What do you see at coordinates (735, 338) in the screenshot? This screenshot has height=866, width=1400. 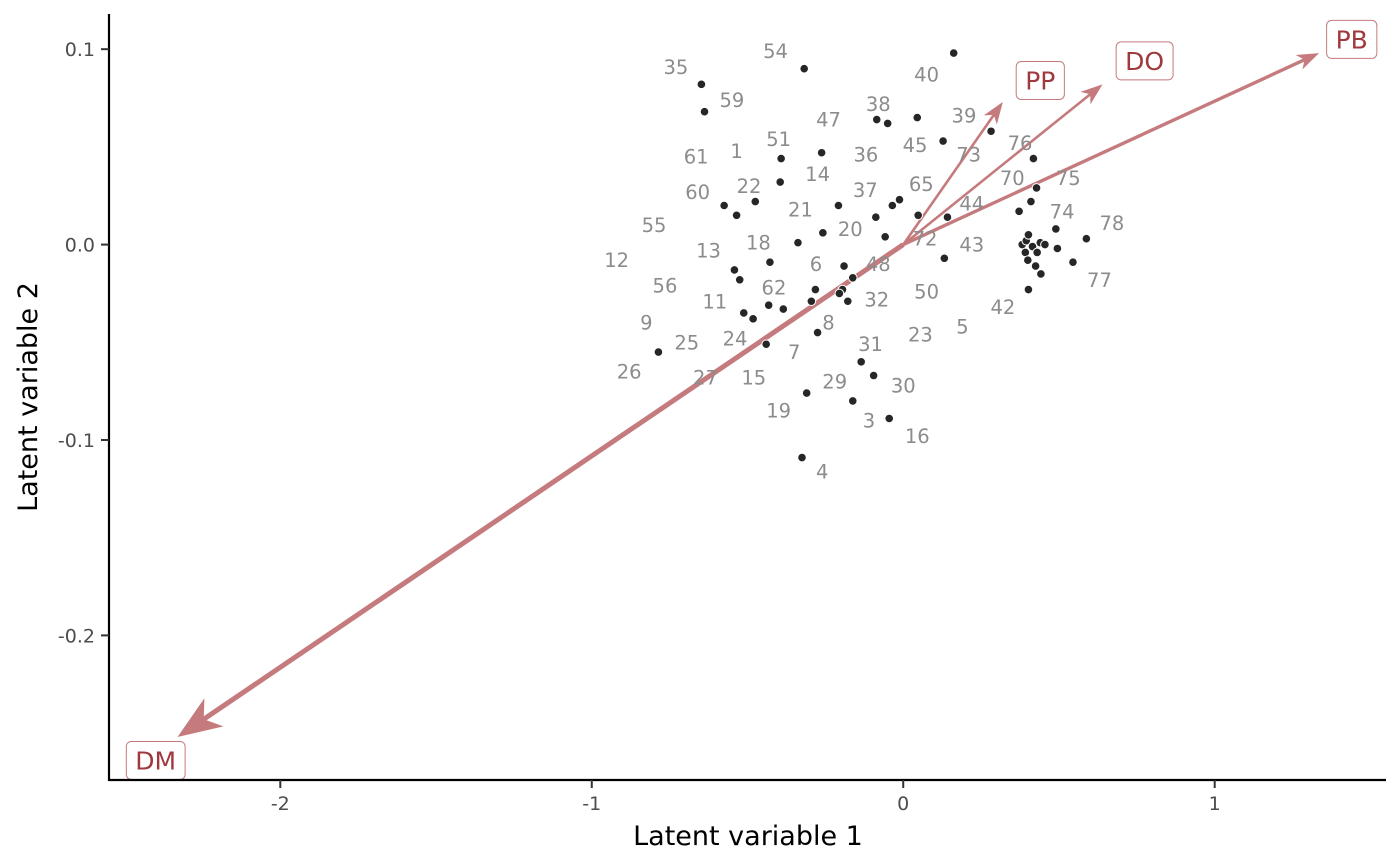 I see `point-label: 24` at bounding box center [735, 338].